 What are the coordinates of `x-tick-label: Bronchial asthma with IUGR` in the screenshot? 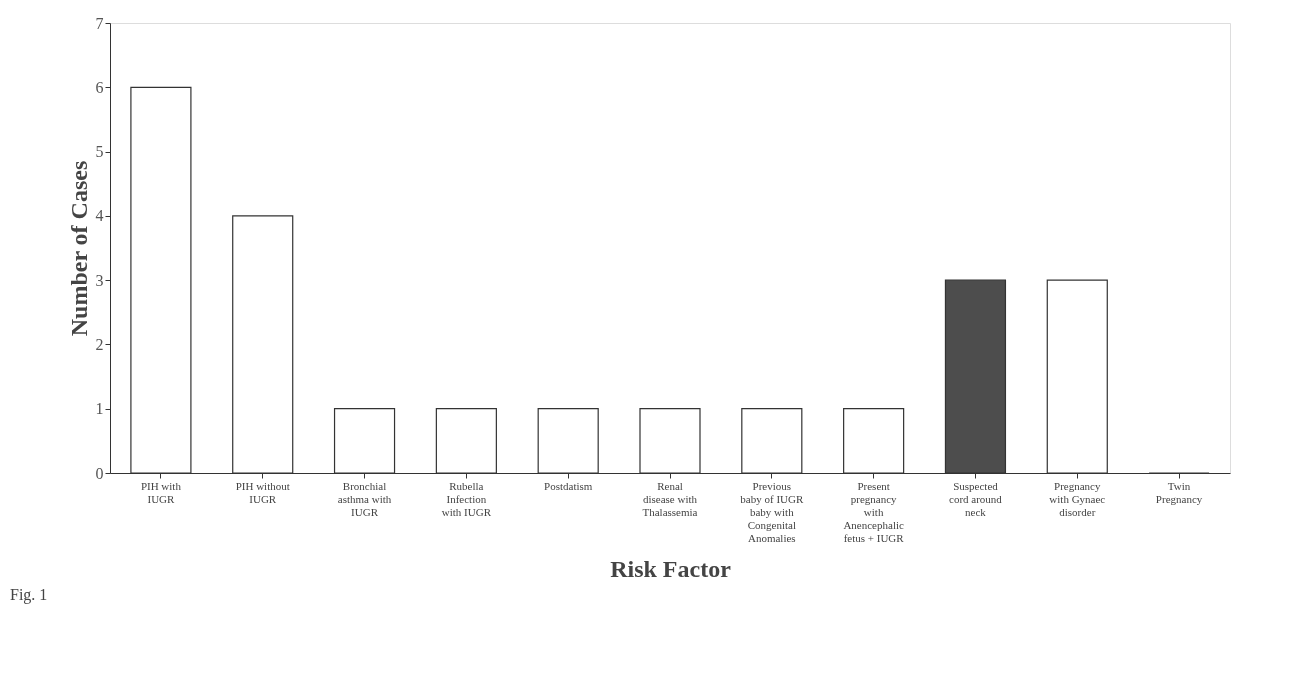 It's located at (364, 498).